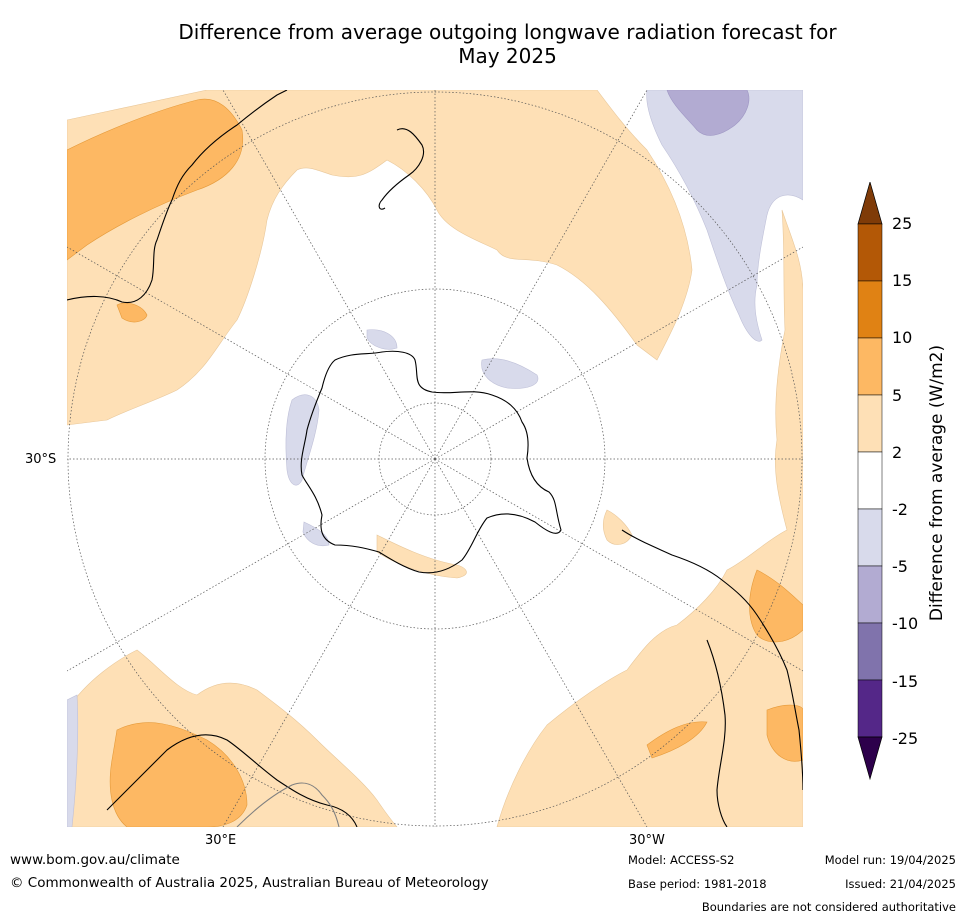 The height and width of the screenshot is (919, 965). What do you see at coordinates (937, 483) in the screenshot?
I see `colorbar-label: Difference from average (W/m2)` at bounding box center [937, 483].